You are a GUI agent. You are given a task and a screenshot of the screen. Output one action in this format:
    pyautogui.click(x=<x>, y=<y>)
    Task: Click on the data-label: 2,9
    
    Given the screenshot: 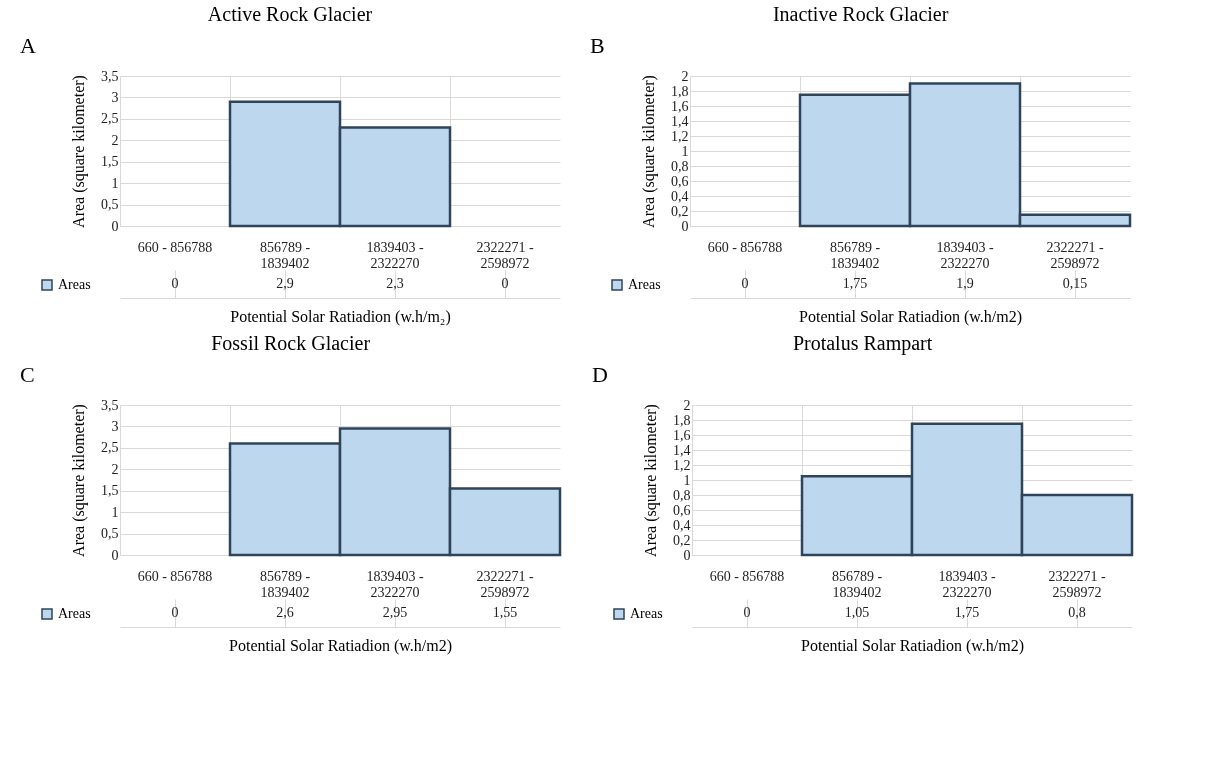 What is the action you would take?
    pyautogui.click(x=285, y=283)
    